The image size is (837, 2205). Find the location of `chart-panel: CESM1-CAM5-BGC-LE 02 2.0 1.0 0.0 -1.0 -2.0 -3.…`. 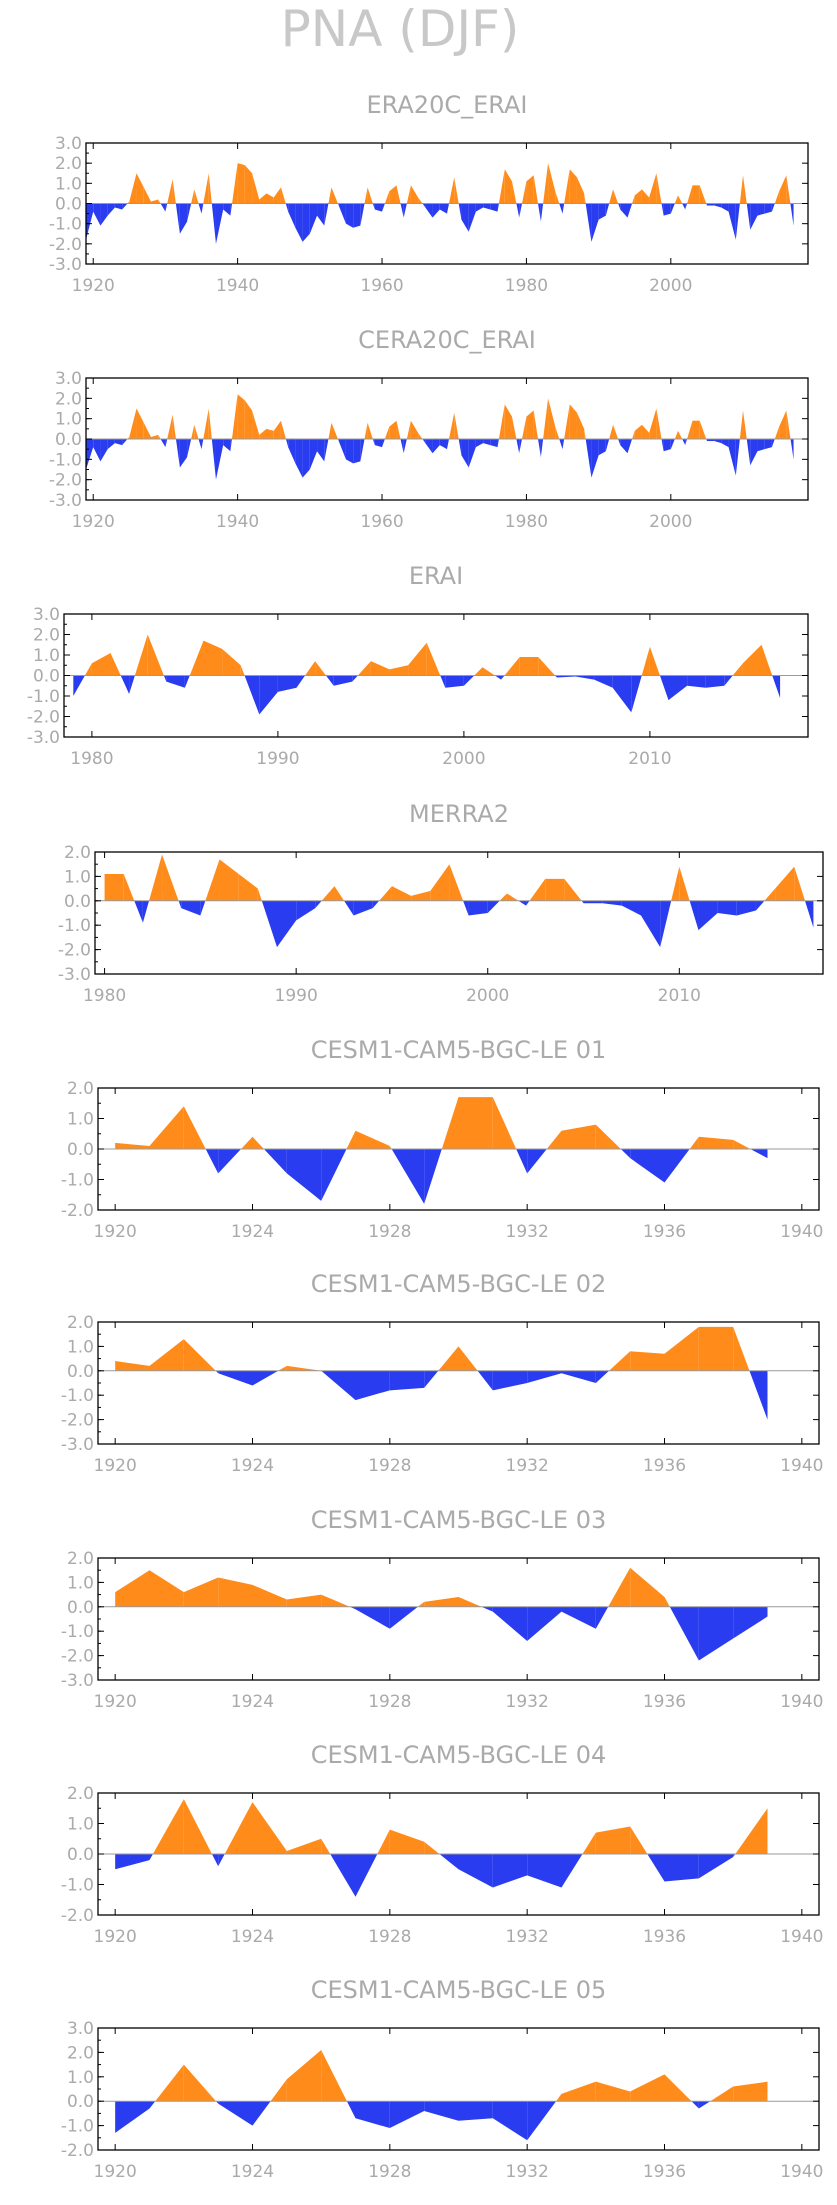

chart-panel: CESM1-CAM5-BGC-LE 02 2.0 1.0 0.0 -1.0 -2.0 -3.… is located at coordinates (442, 1373).